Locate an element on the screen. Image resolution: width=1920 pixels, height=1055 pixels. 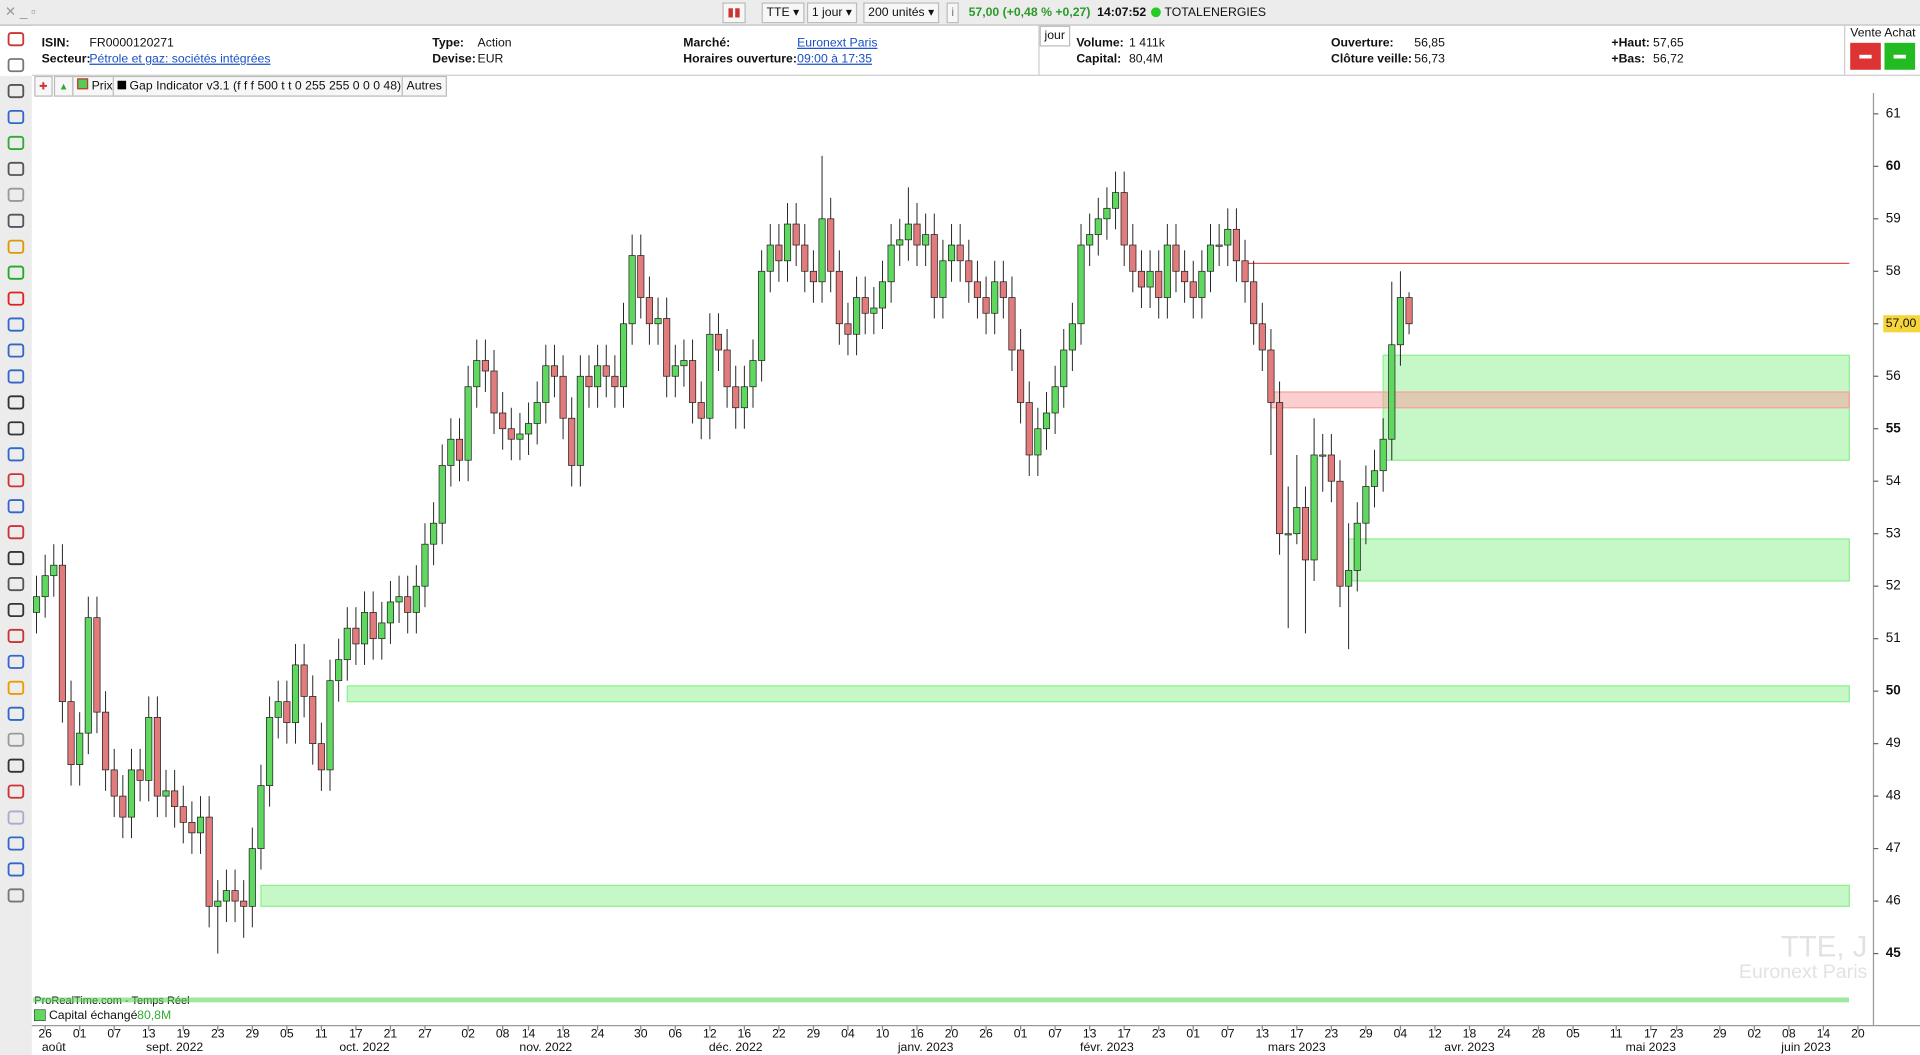
icon-button: ▮▮ is located at coordinates (734, 13).